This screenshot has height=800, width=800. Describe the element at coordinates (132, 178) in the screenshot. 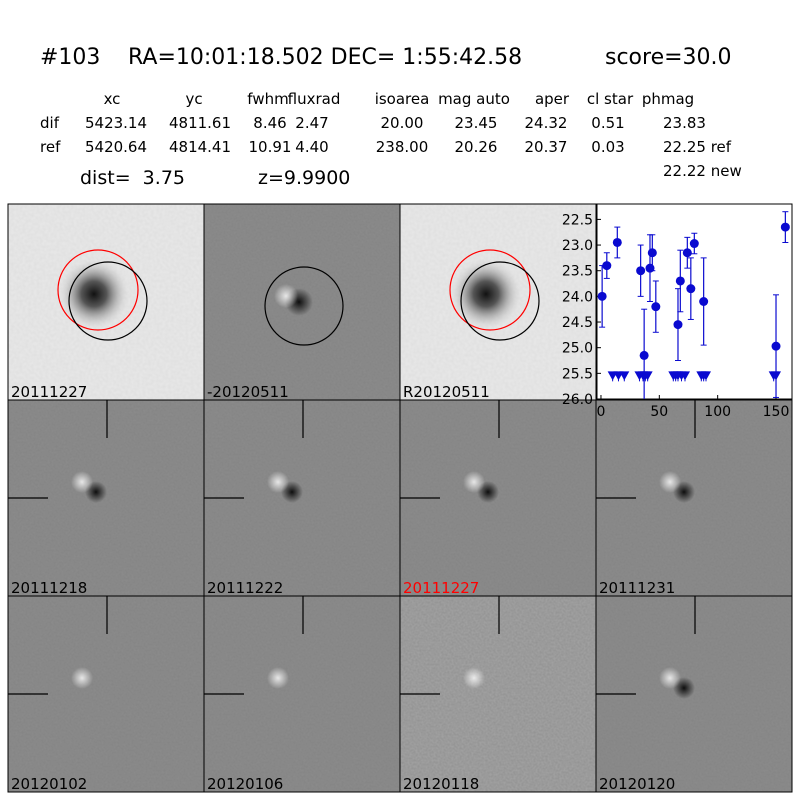

I see `distance: dist= 3.75` at that location.